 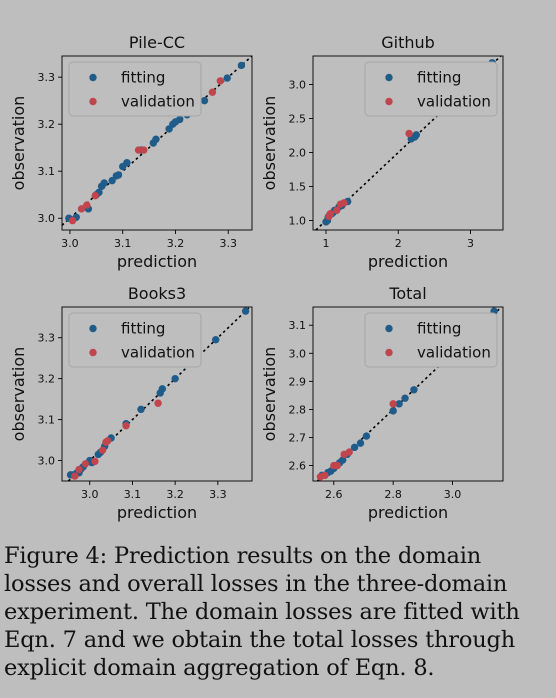 I want to click on legend-marker-fitting, so click(x=93, y=77).